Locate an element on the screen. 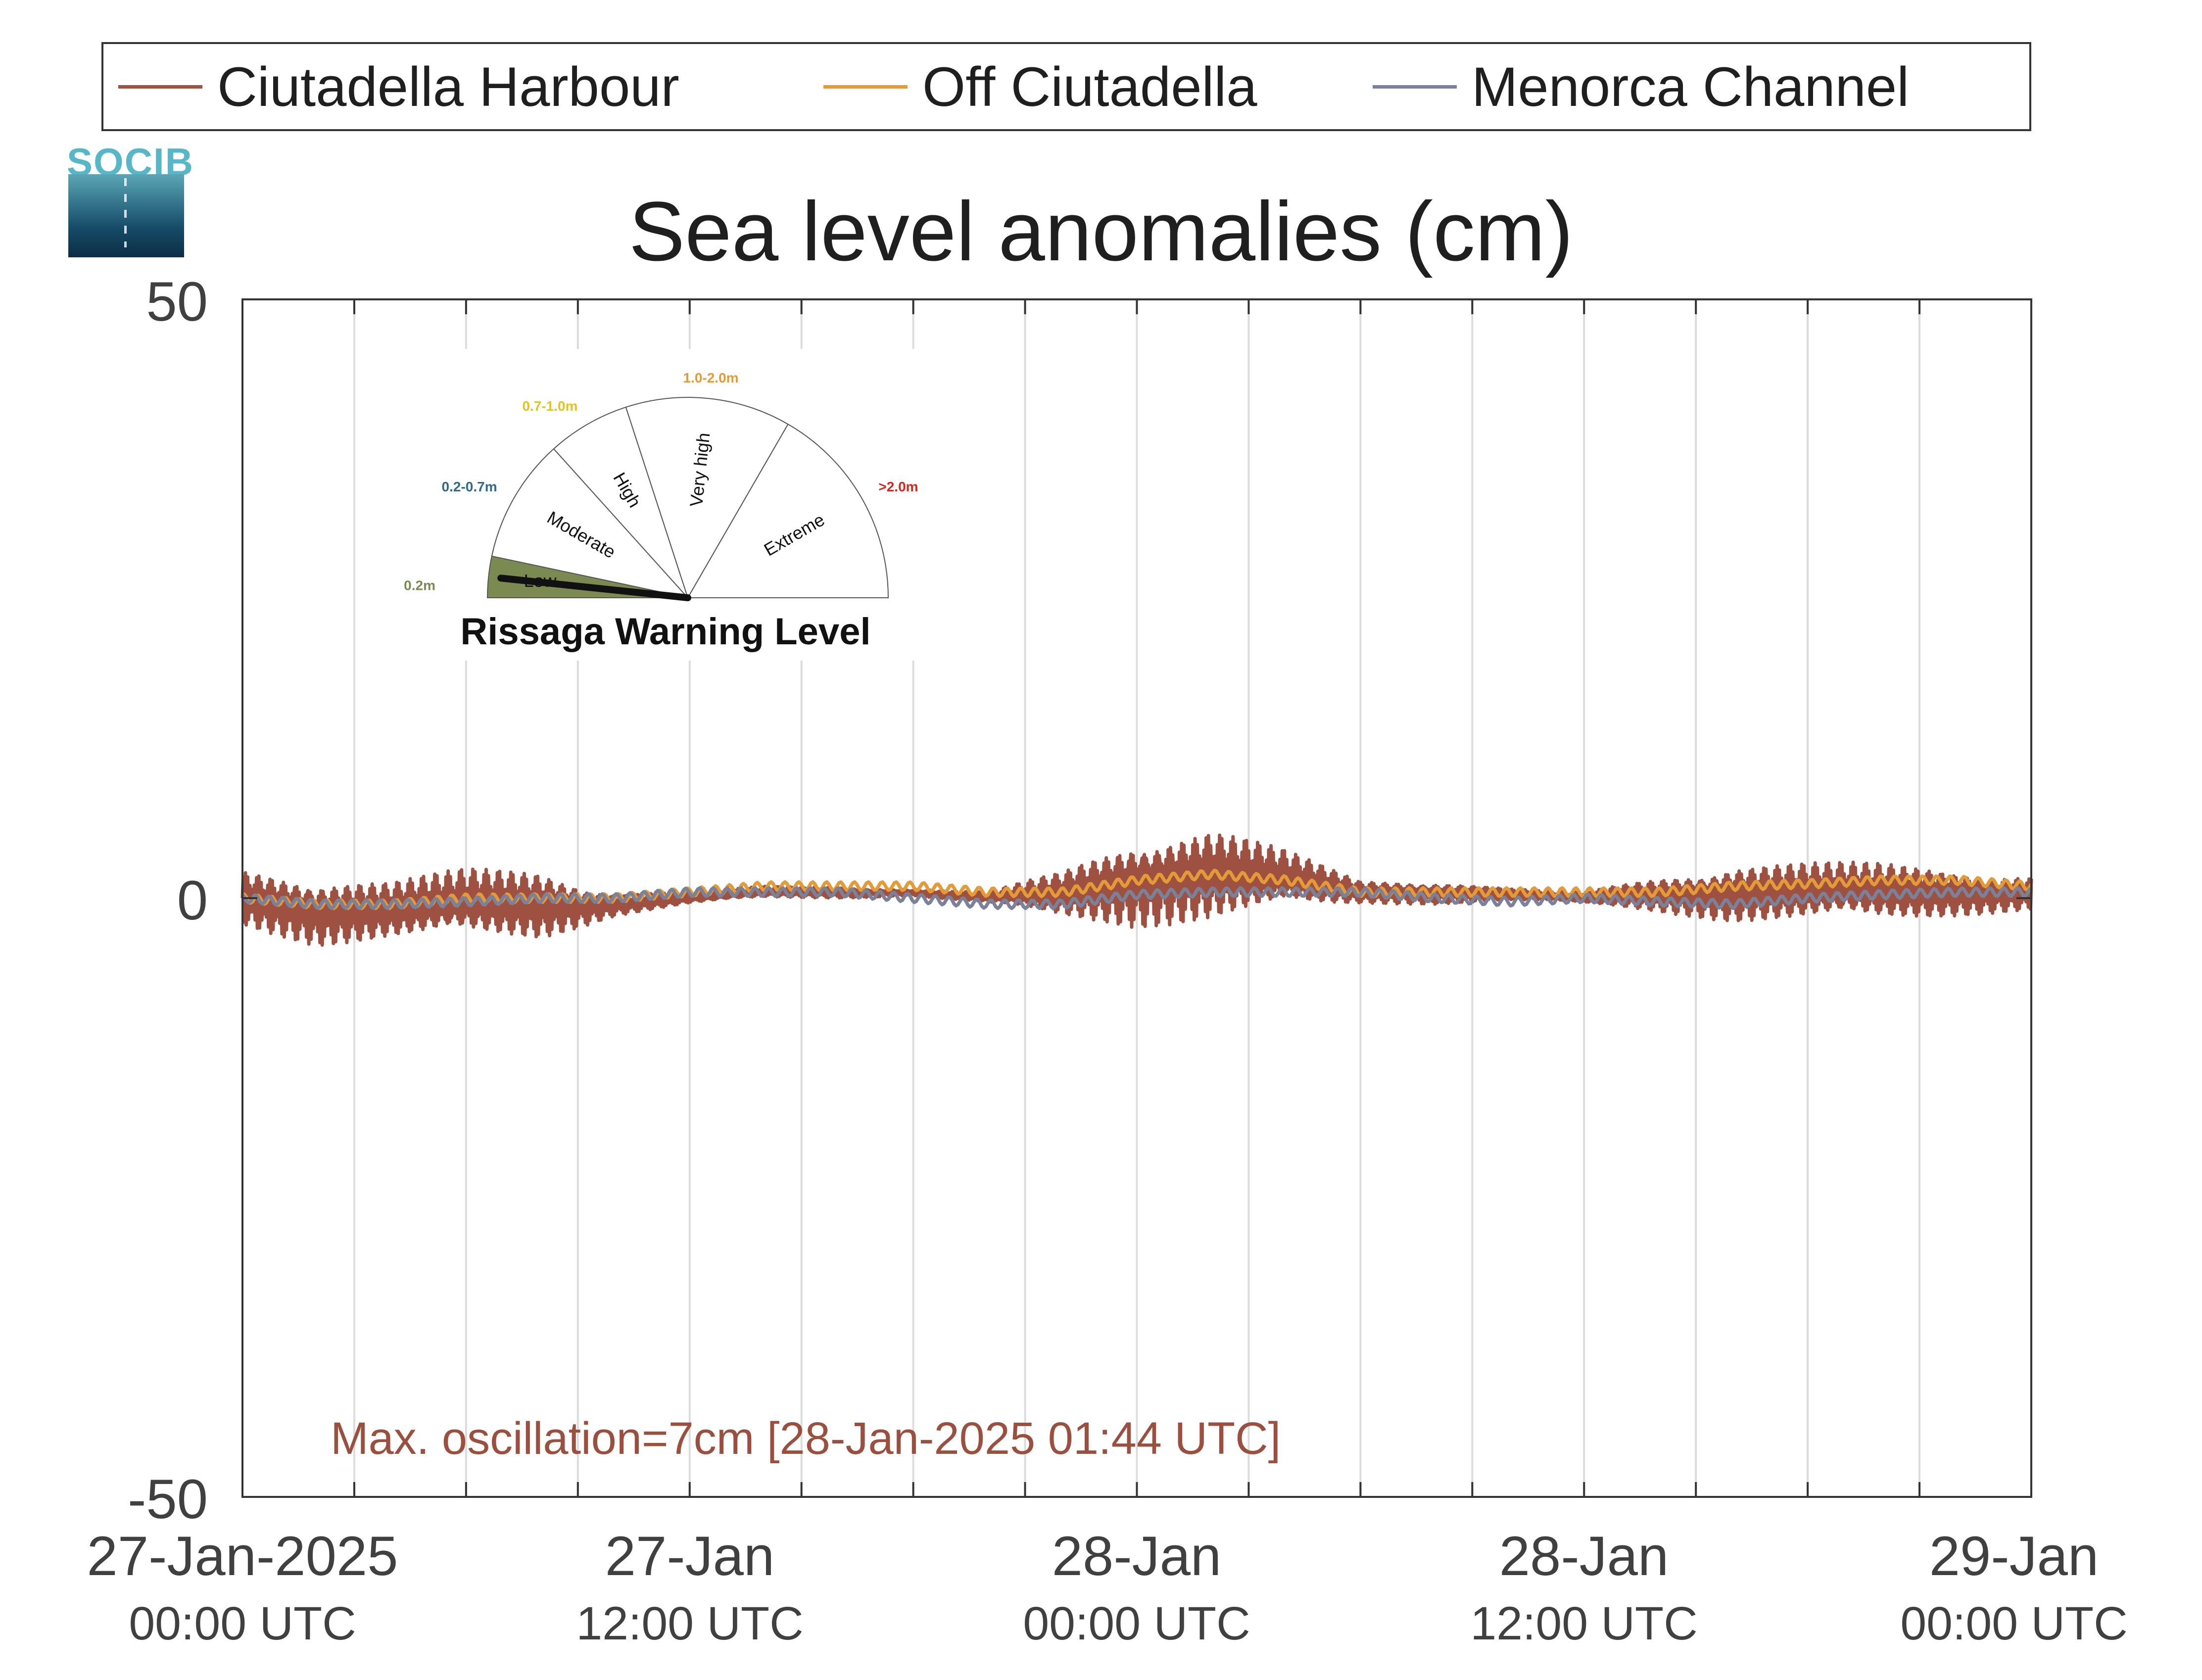 The image size is (2202, 1680). legend-label: Menorca Channel is located at coordinates (1691, 87).